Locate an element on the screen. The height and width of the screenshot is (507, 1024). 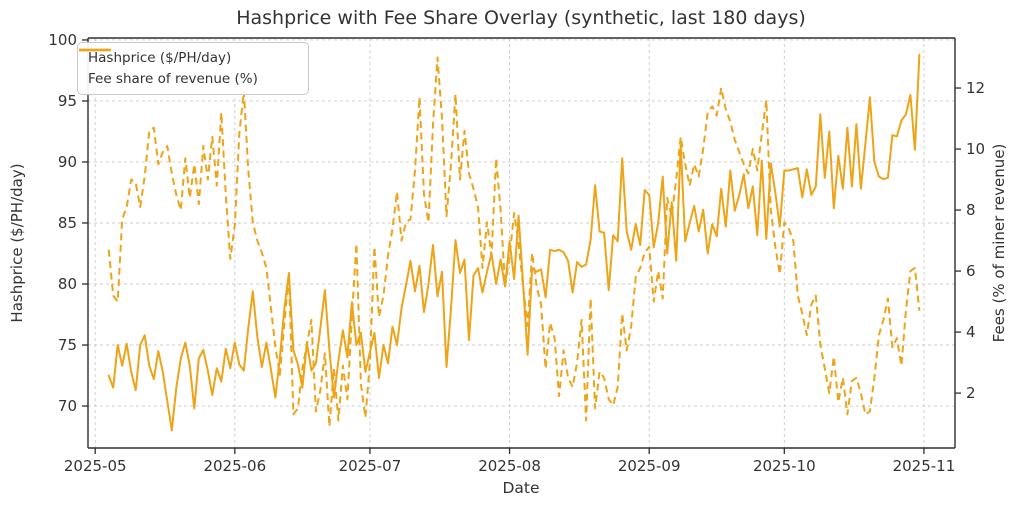
left-y-tick-label: 95 is located at coordinates (67, 101).